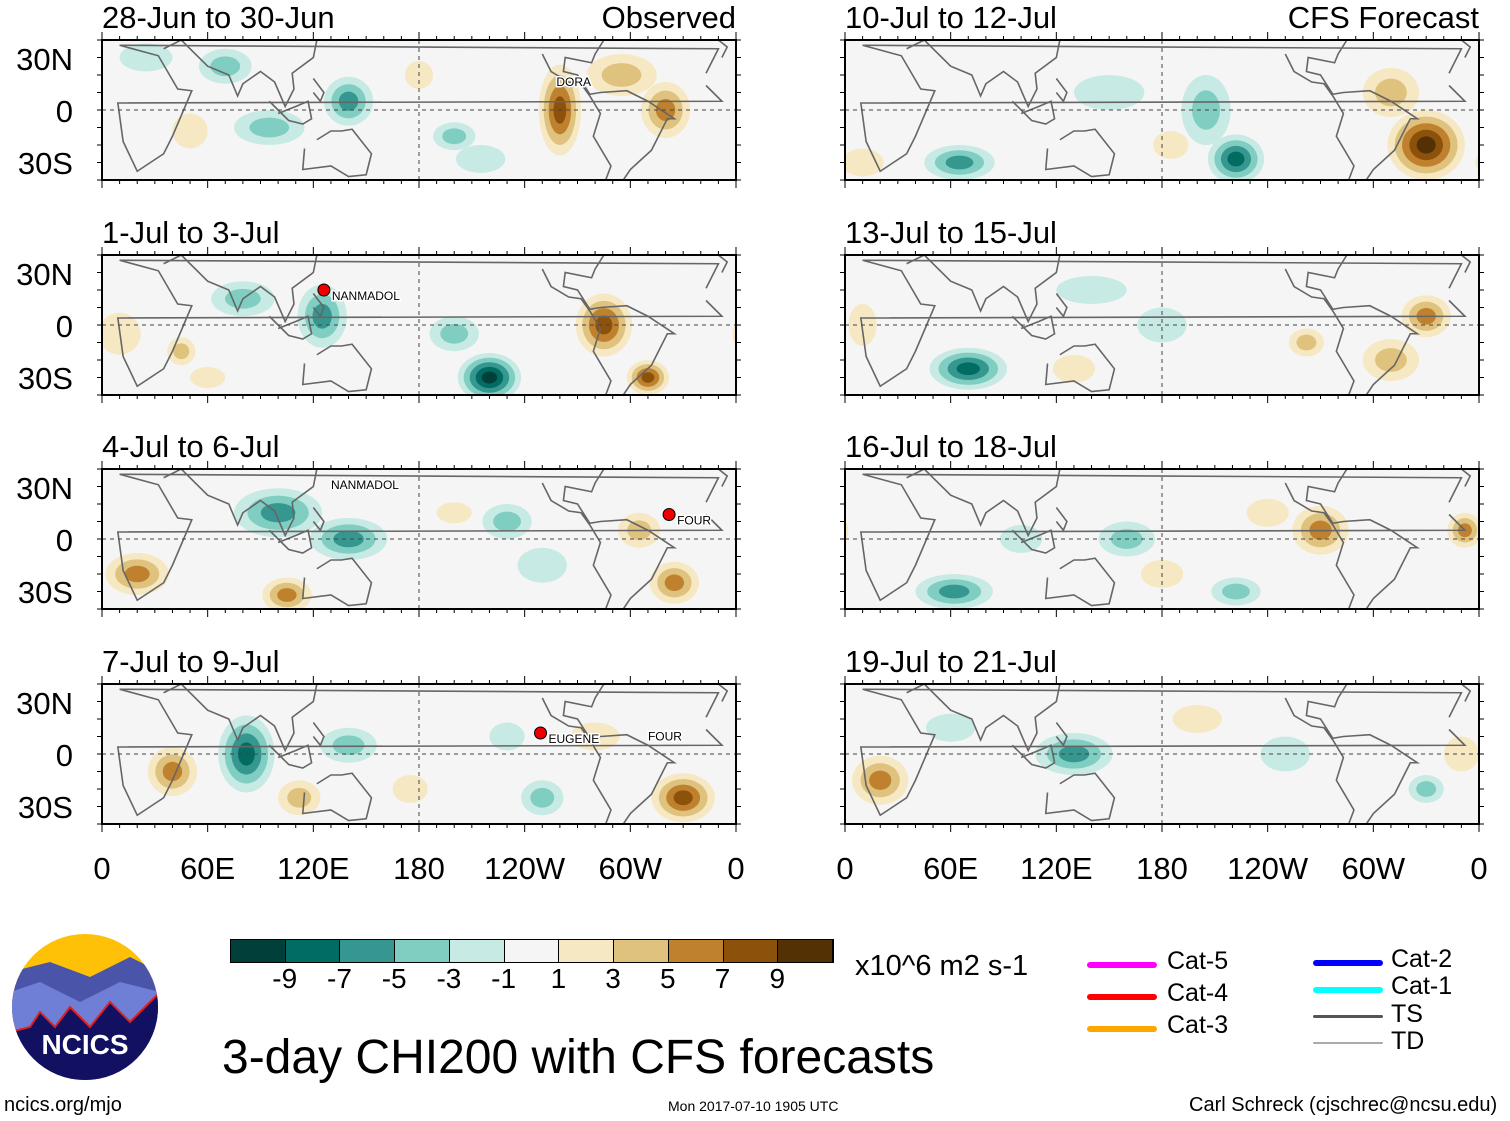 Image resolution: width=1510 pixels, height=1121 pixels. Describe the element at coordinates (951, 446) in the screenshot. I see `panel-title: 16-Jul to 18-Jul` at that location.